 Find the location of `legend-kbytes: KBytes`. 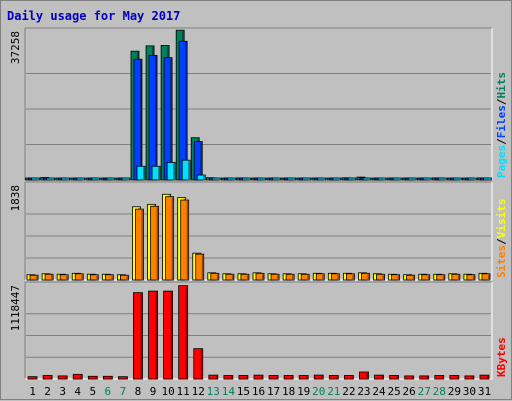

legend-kbytes: KBytes is located at coordinates (501, 357).